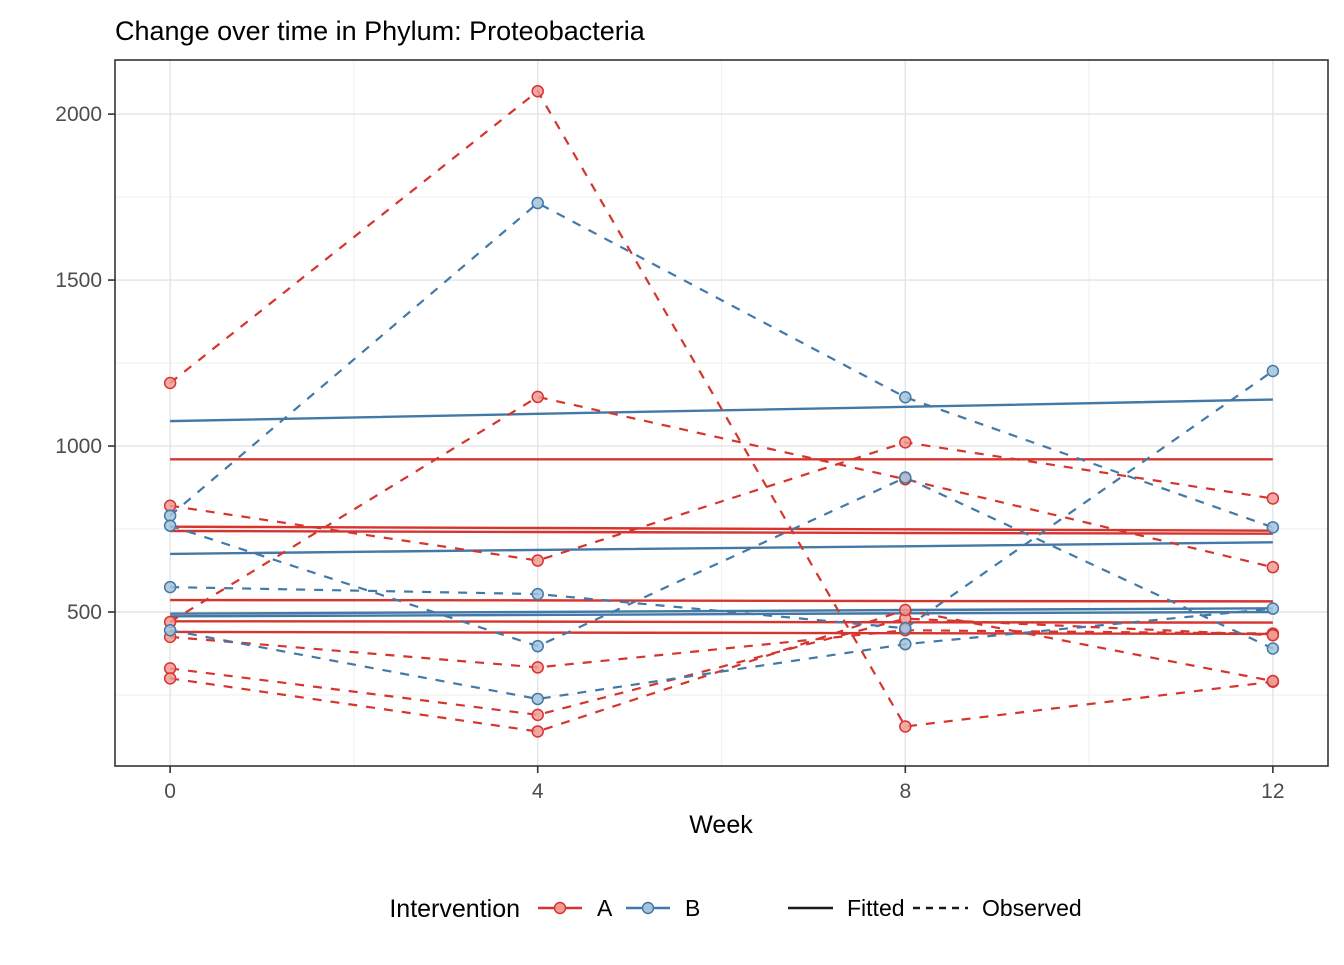  Describe the element at coordinates (721, 622) in the screenshot. I see `fitted-line-A-subj5-fitted` at that location.